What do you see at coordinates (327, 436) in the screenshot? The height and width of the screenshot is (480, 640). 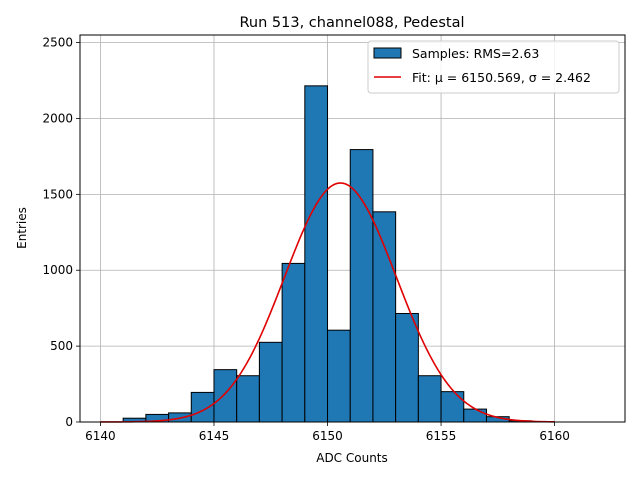 I see `x-tick-label: 6150` at bounding box center [327, 436].